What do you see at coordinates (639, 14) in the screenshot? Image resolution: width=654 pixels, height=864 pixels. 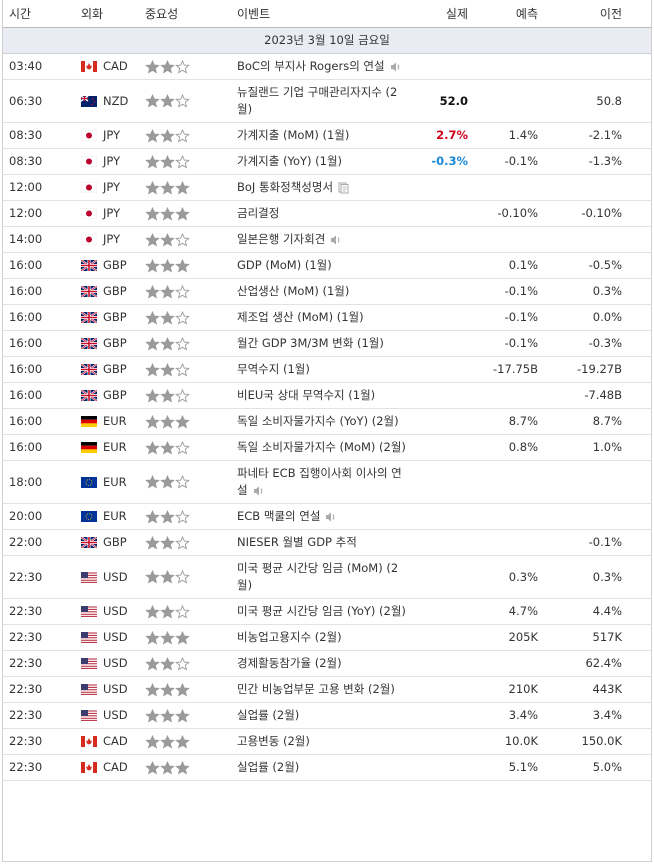 I see `header-spacer` at bounding box center [639, 14].